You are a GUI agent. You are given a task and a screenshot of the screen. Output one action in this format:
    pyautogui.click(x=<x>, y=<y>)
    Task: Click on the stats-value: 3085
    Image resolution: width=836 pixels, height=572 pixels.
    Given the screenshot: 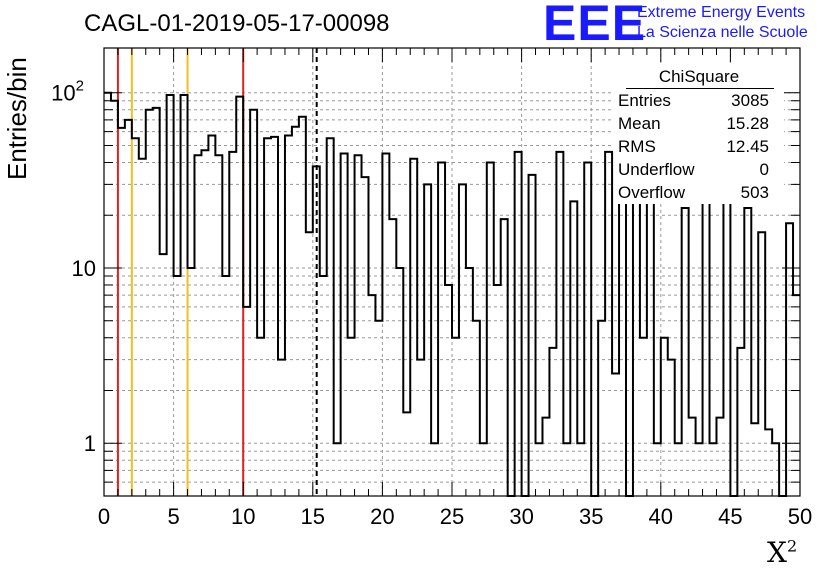 What is the action you would take?
    pyautogui.click(x=750, y=100)
    